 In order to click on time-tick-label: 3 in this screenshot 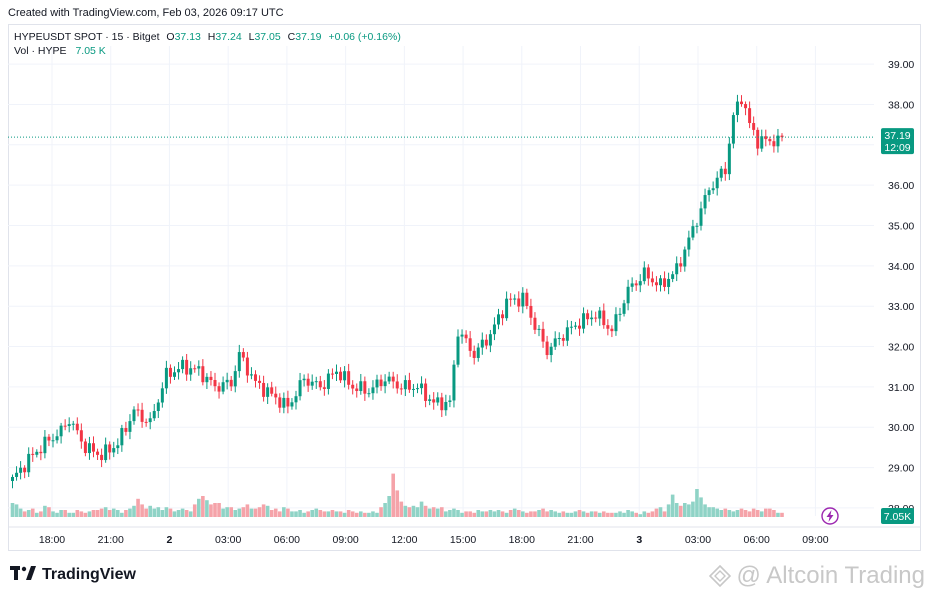, I will do `click(639, 540)`.